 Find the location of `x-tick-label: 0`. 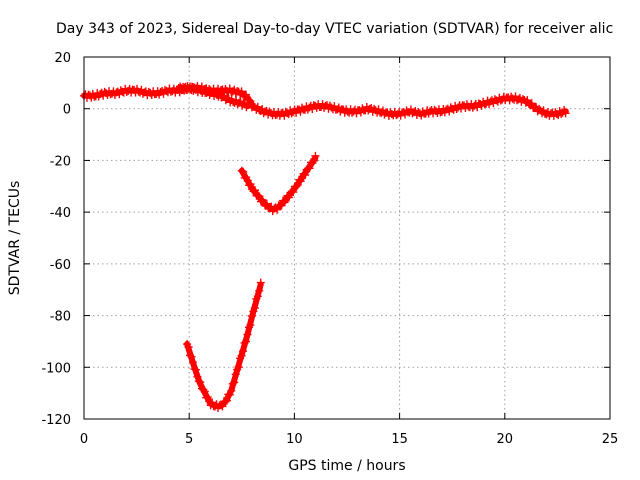

x-tick-label: 0 is located at coordinates (84, 439).